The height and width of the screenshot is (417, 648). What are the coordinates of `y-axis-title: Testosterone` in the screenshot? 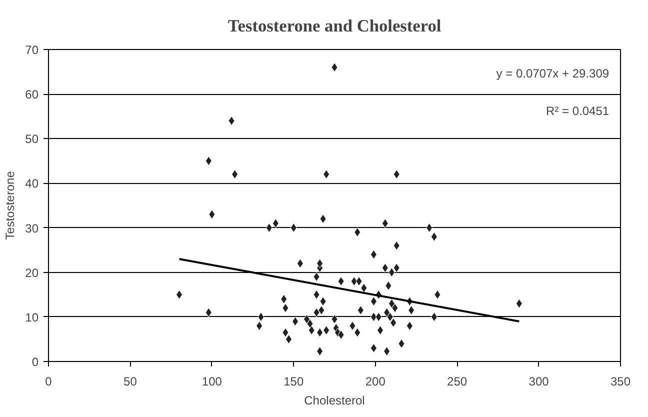 It's located at (10, 205).